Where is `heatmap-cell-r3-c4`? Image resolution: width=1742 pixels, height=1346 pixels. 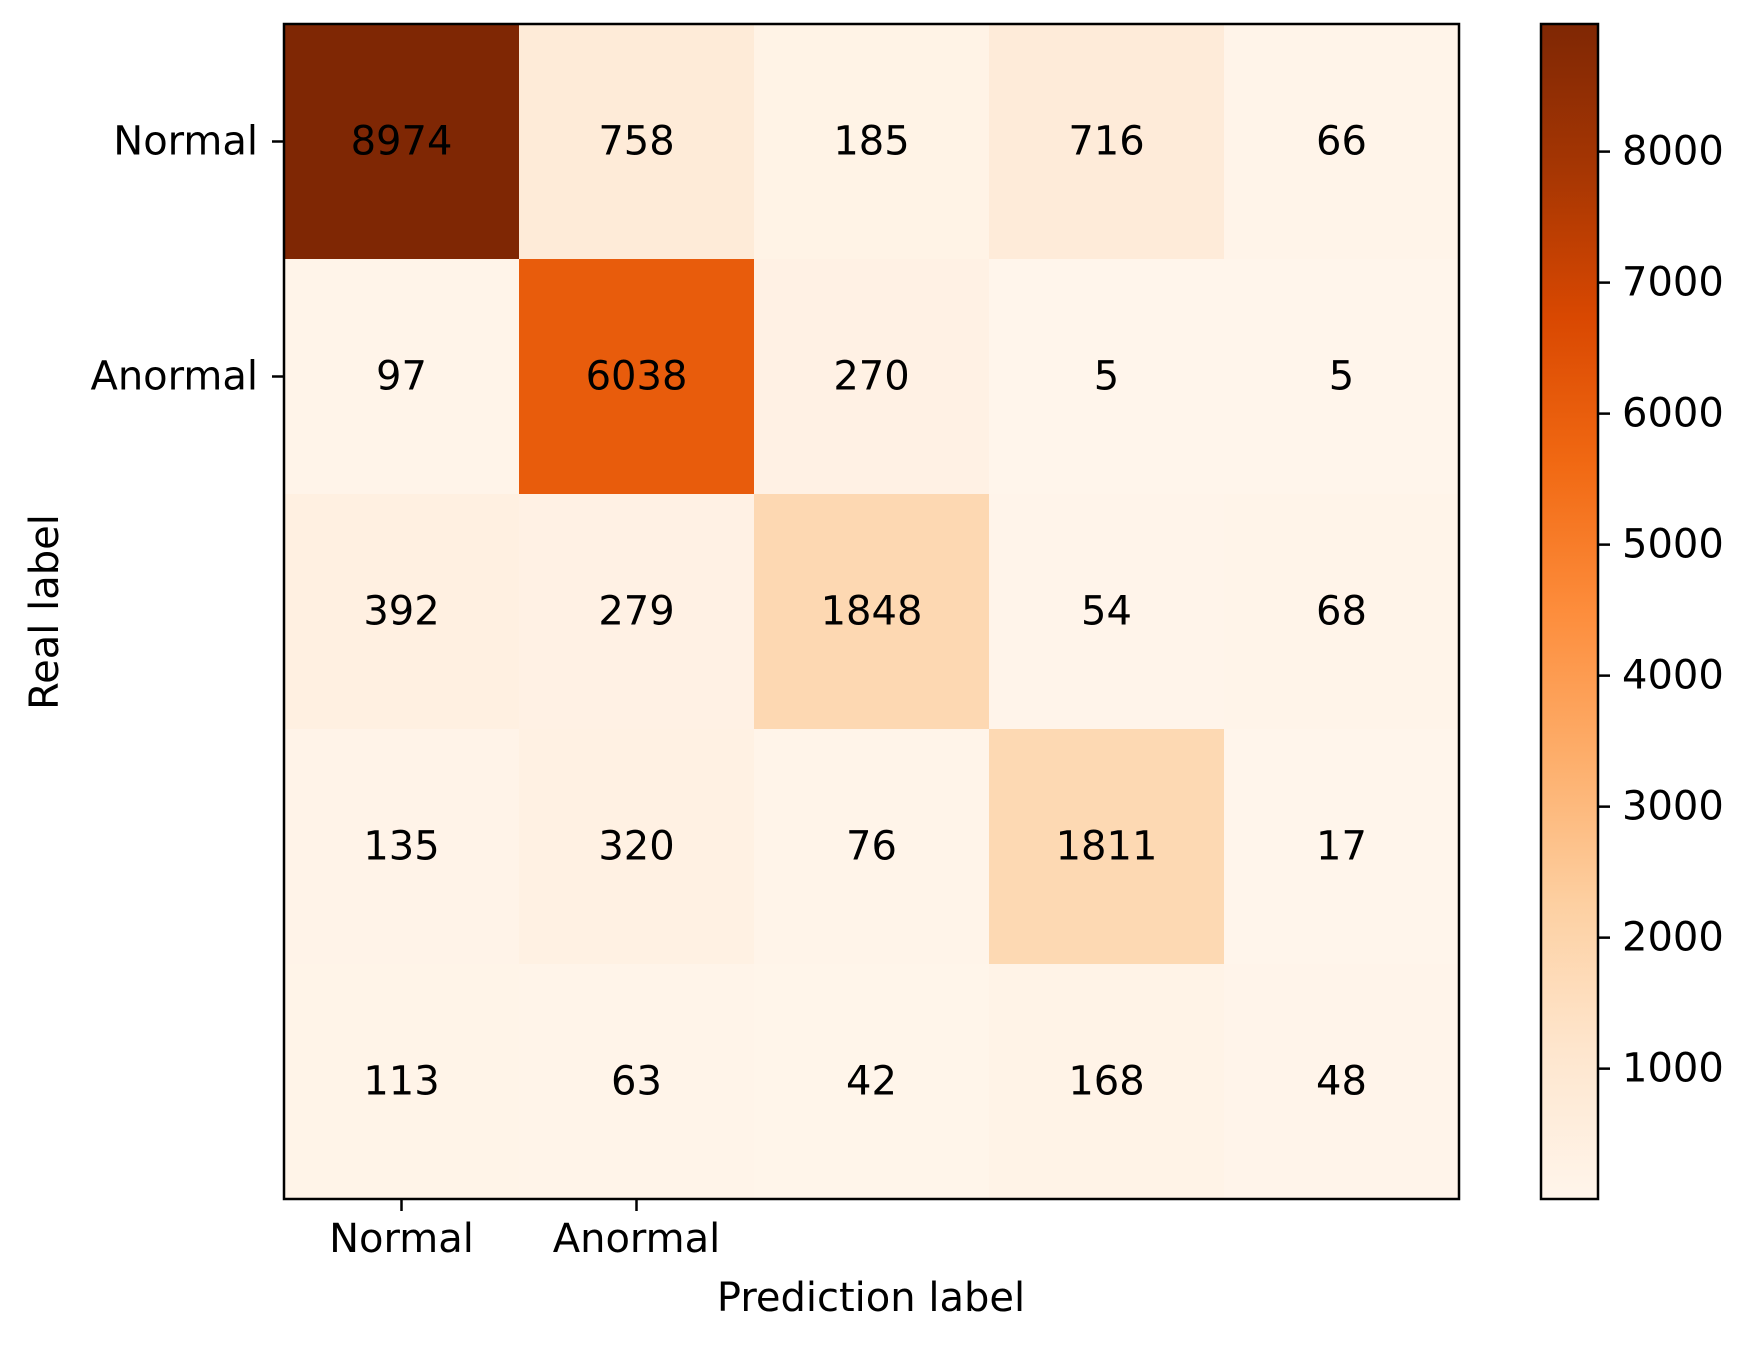 heatmap-cell-r3-c4 is located at coordinates (1342, 847).